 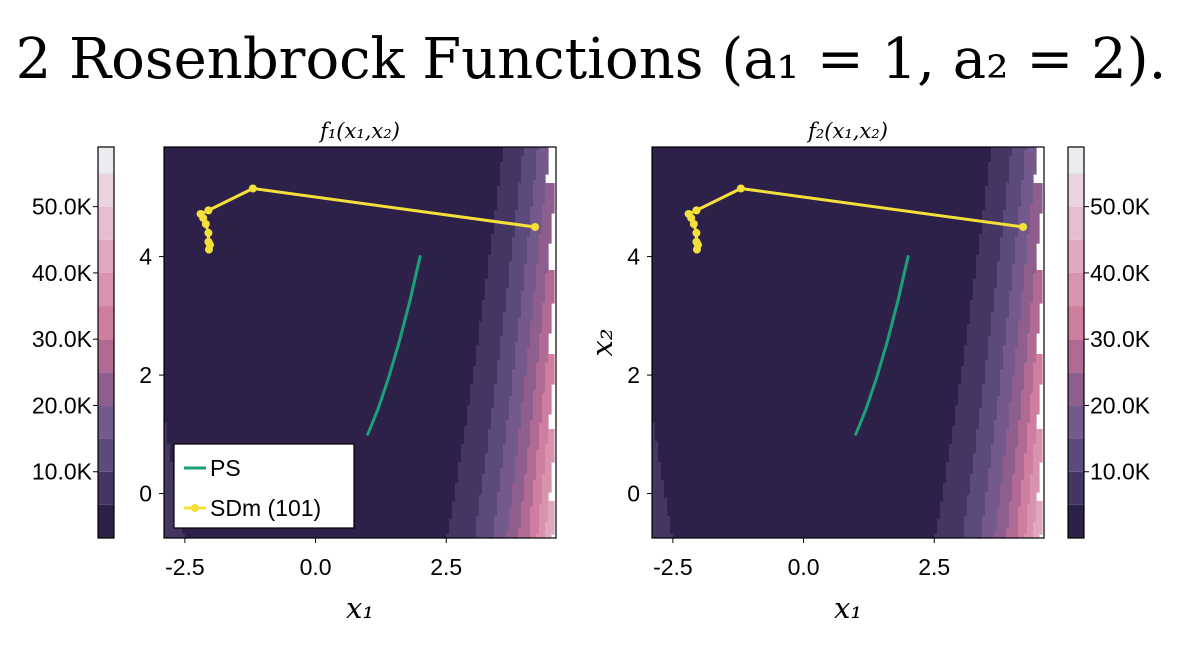 What do you see at coordinates (195, 508) in the screenshot?
I see `legend-marker` at bounding box center [195, 508].